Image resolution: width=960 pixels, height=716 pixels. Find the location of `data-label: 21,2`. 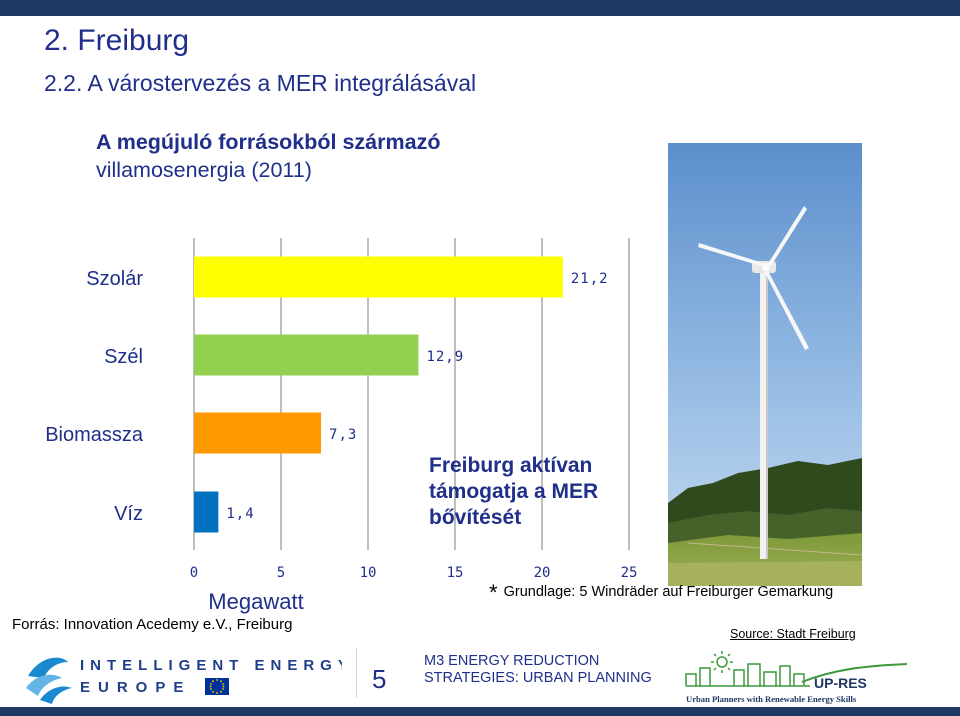

data-label: 21,2 is located at coordinates (590, 279).